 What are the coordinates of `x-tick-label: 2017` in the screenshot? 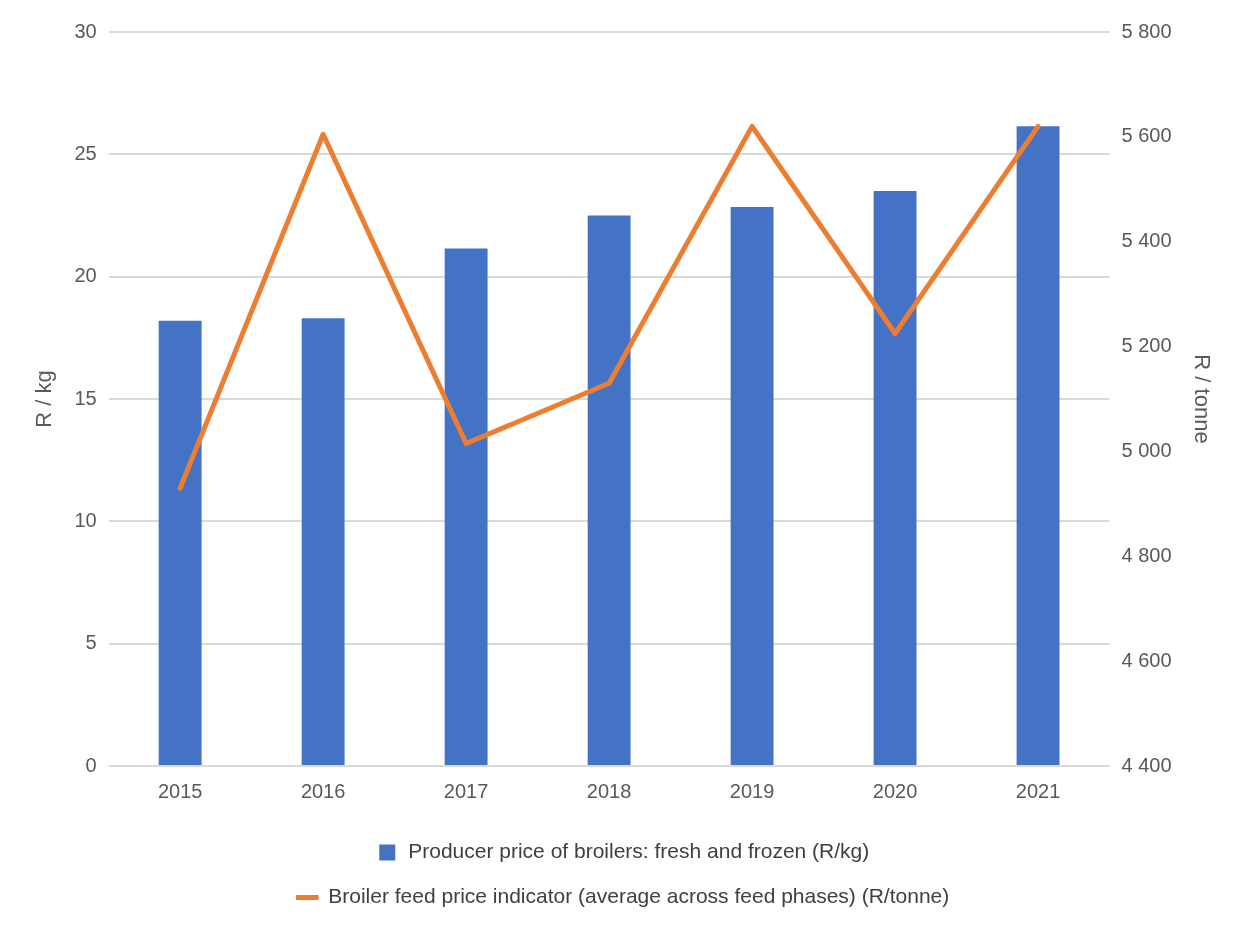 It's located at (466, 790).